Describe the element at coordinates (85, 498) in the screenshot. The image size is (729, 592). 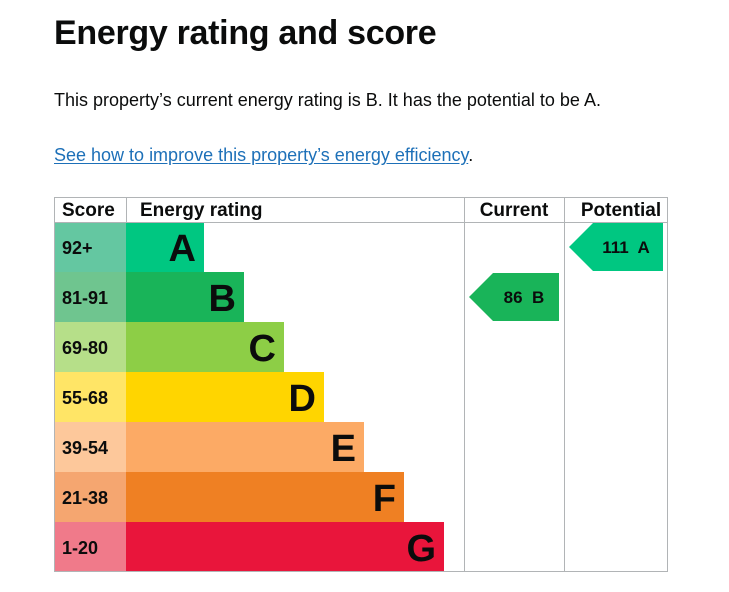
I see `score-range-f: 21-38` at that location.